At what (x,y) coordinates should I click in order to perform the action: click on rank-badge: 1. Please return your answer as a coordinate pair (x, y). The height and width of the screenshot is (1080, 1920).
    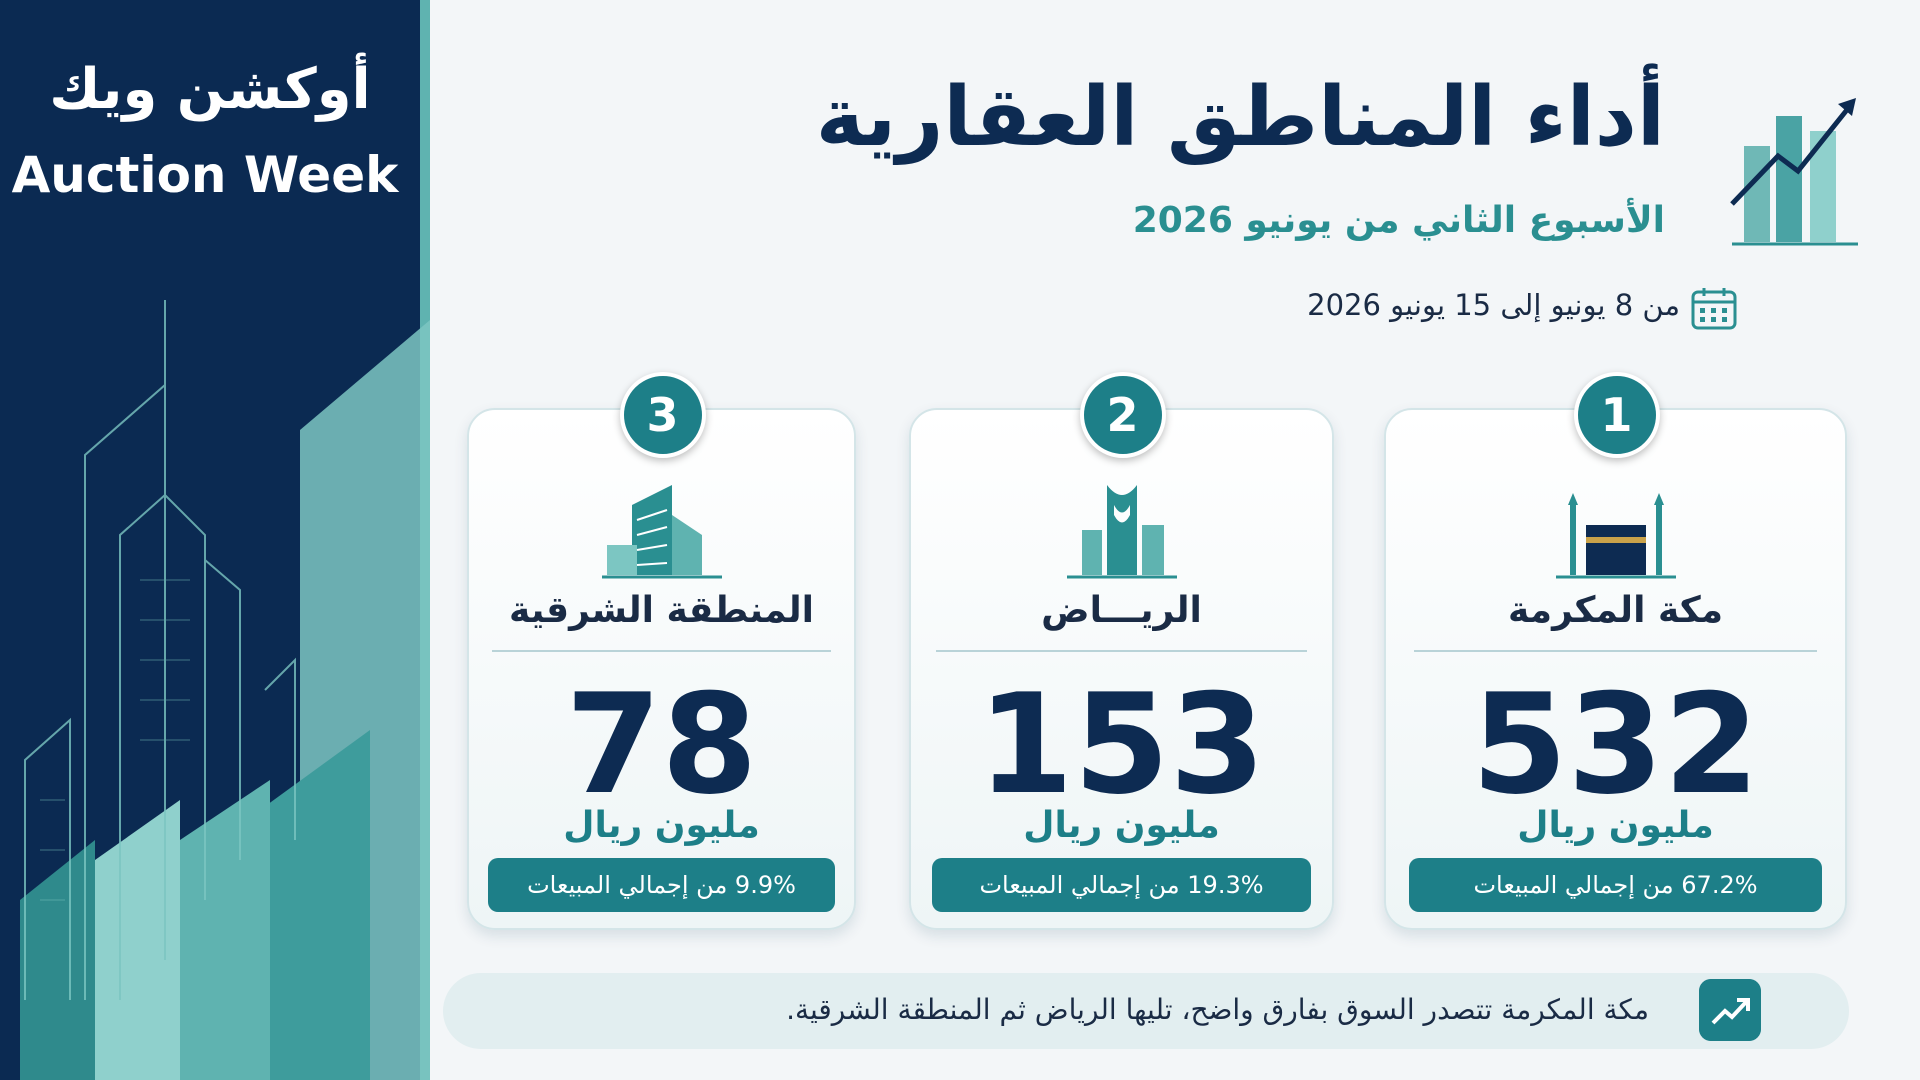
    Looking at the image, I should click on (1616, 415).